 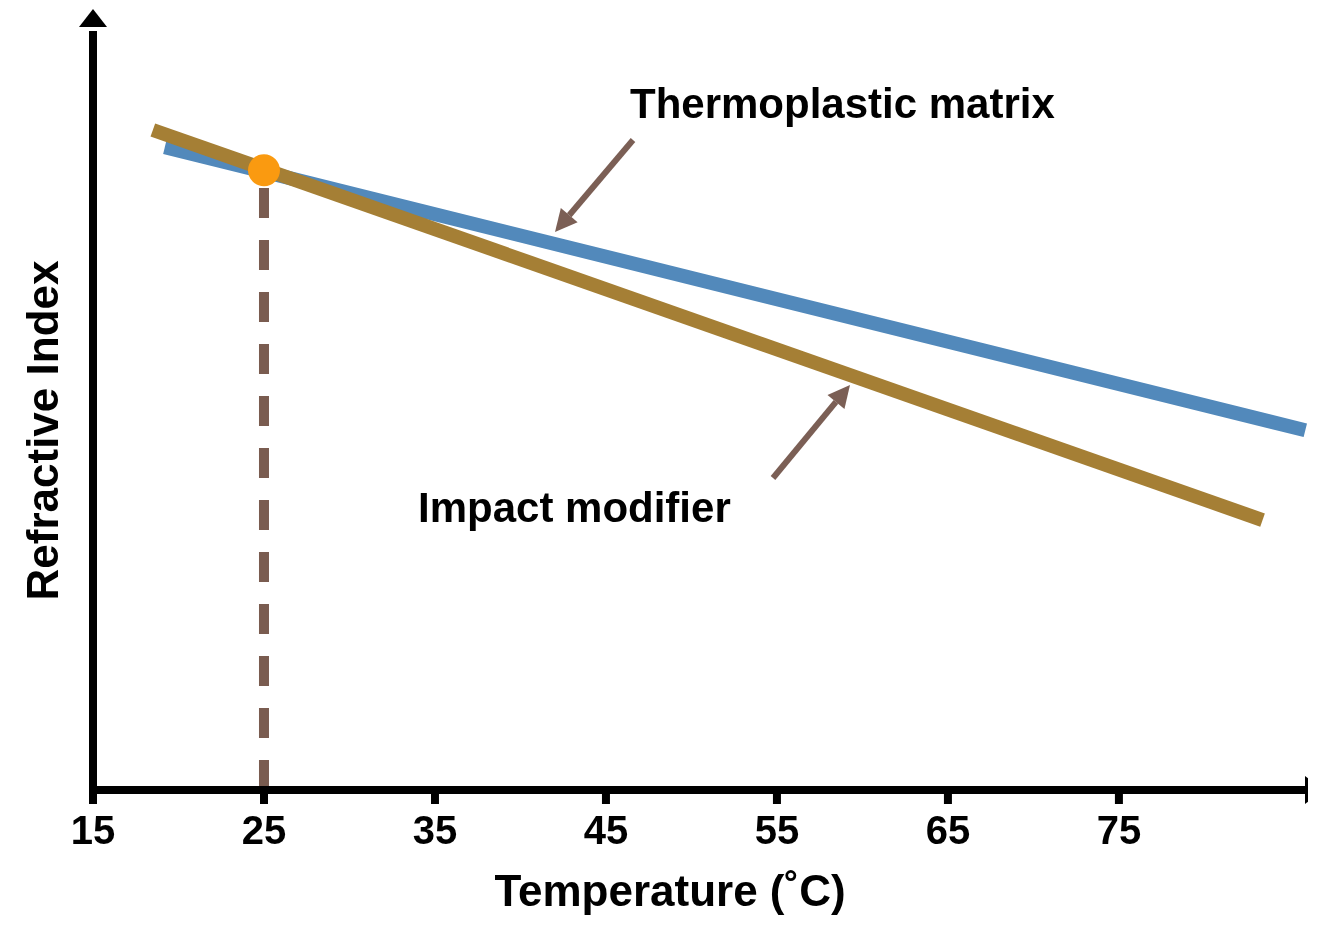 What do you see at coordinates (606, 830) in the screenshot?
I see `x-tick-label: 45` at bounding box center [606, 830].